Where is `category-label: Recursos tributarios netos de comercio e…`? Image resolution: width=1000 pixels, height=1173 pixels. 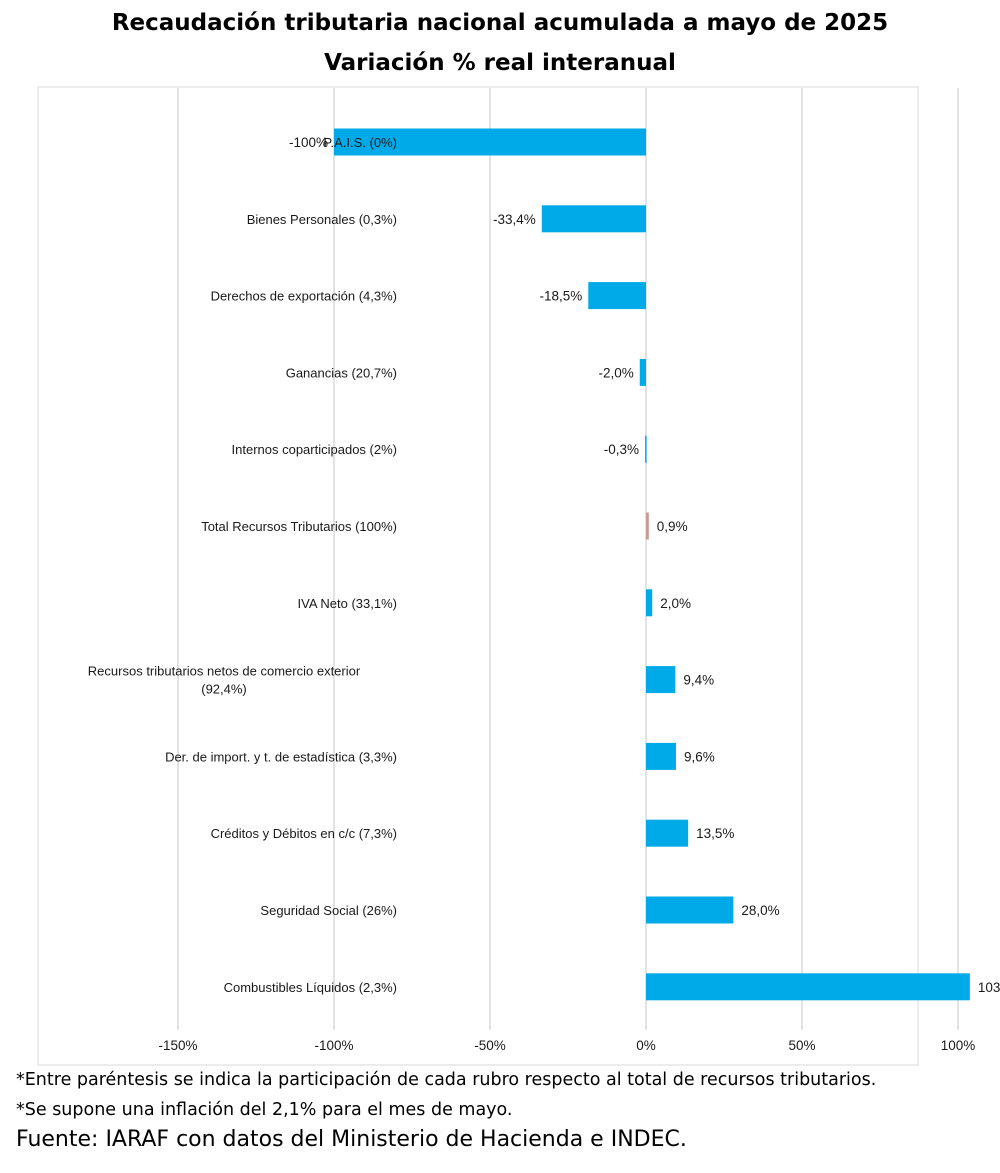
category-label: Recursos tributarios netos de comercio e… is located at coordinates (224, 680).